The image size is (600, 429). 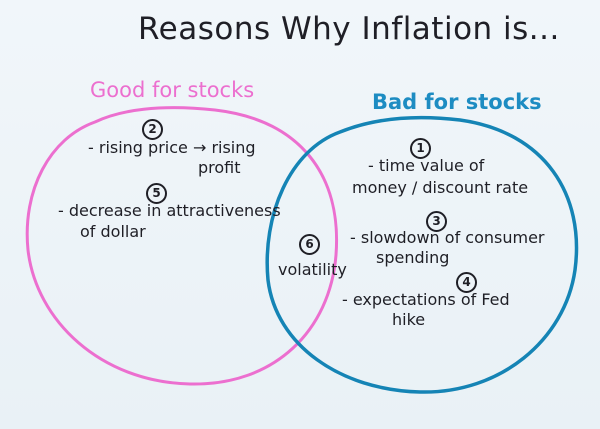 I want to click on good-item-dollar-attractiveness-cont: of dollar, so click(x=113, y=231).